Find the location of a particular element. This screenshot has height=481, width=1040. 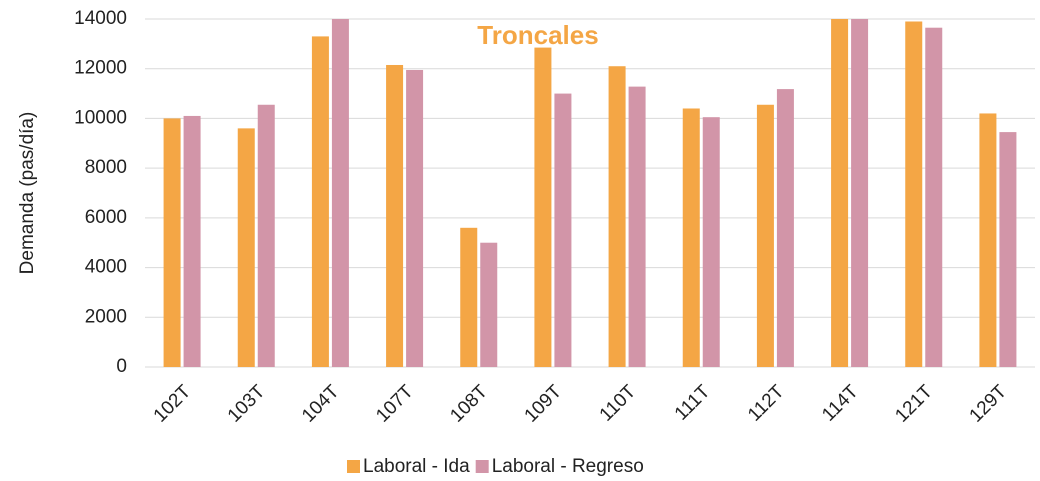

y-tick-label: 14000 is located at coordinates (100, 18).